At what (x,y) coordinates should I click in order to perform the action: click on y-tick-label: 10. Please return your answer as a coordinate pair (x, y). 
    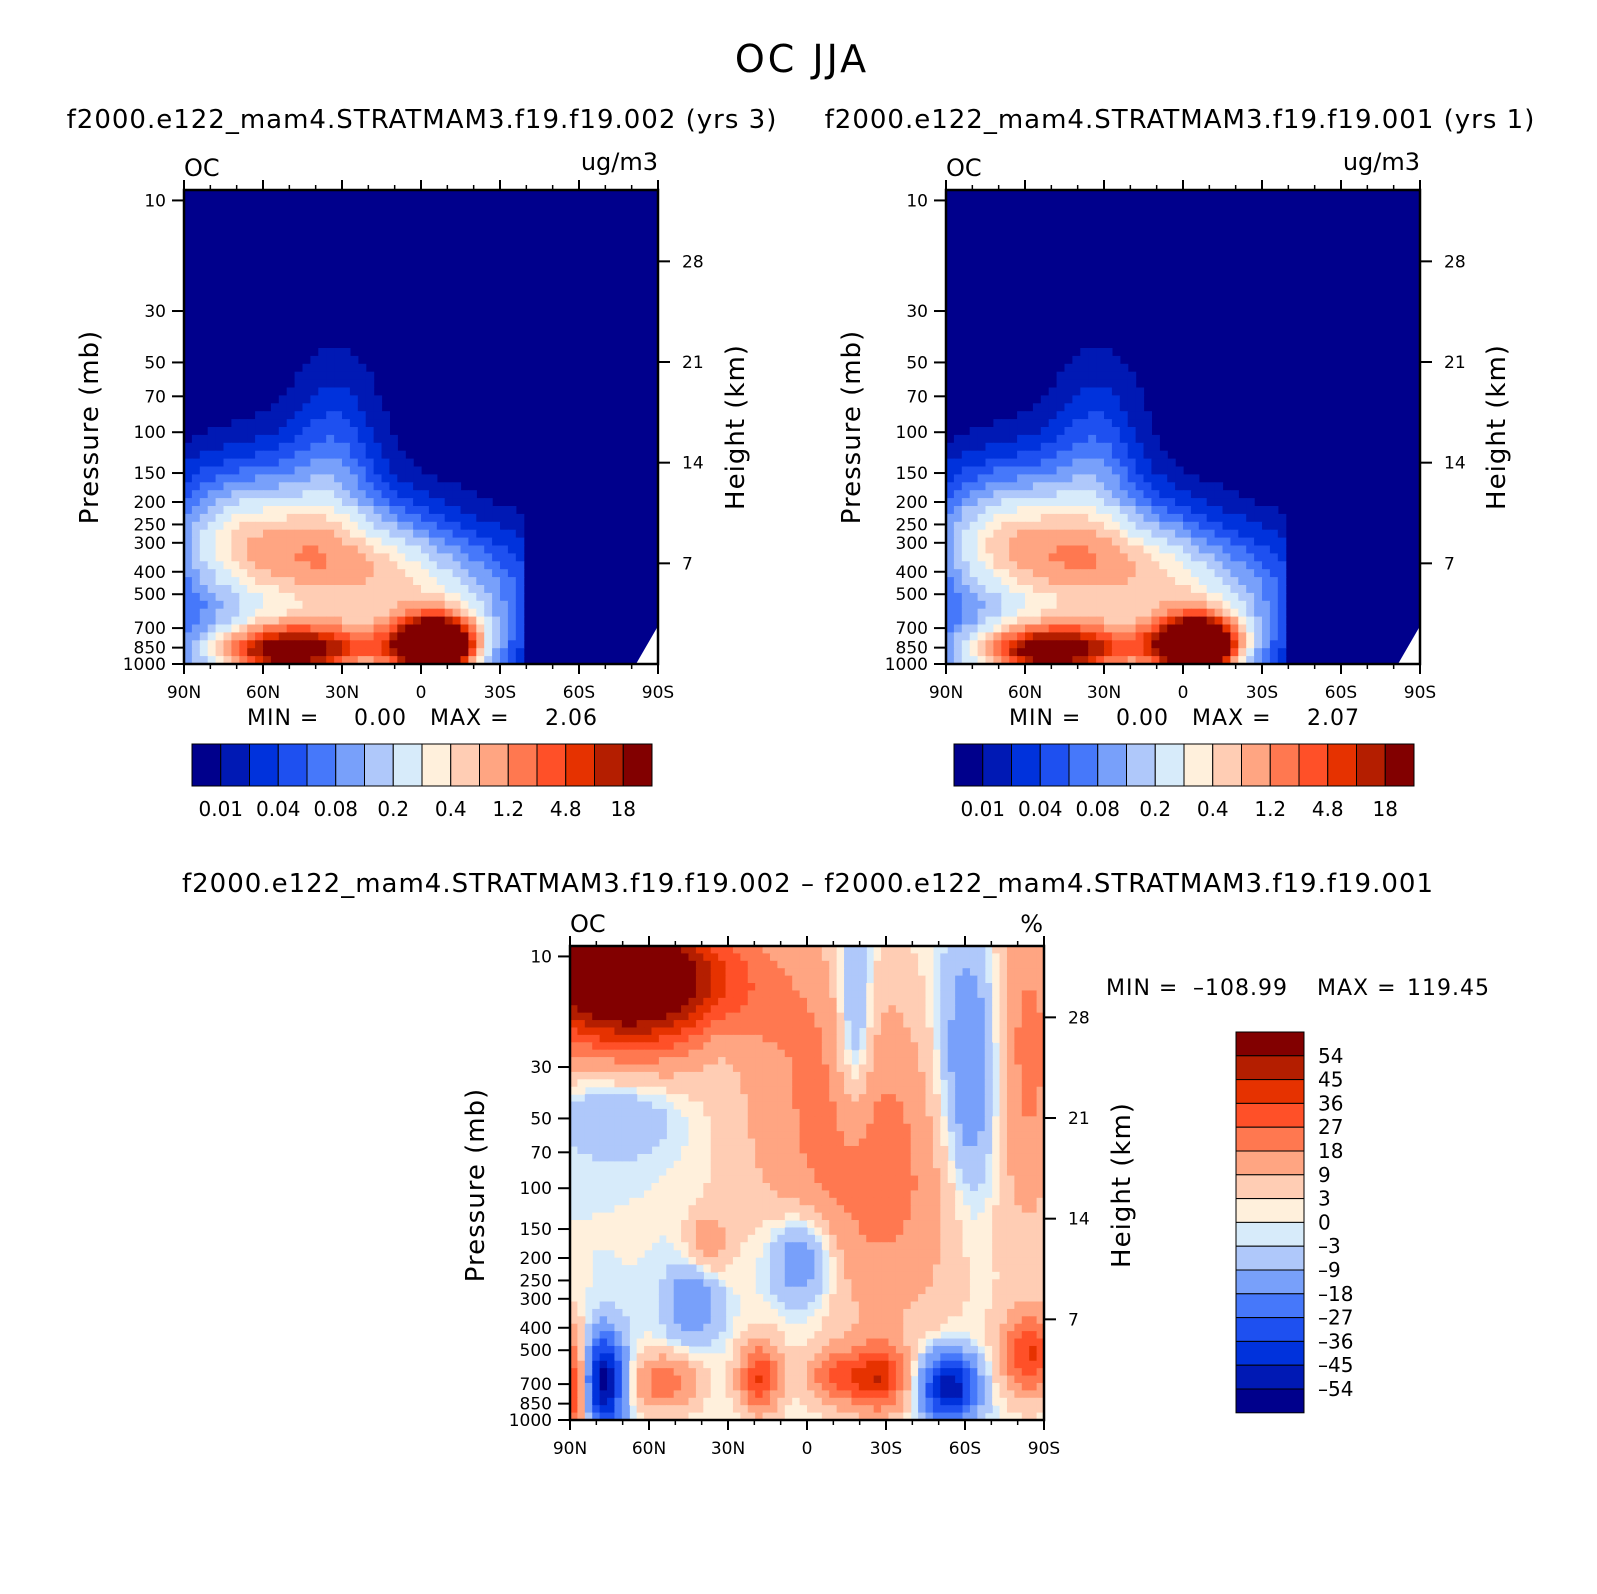
    Looking at the image, I should click on (917, 201).